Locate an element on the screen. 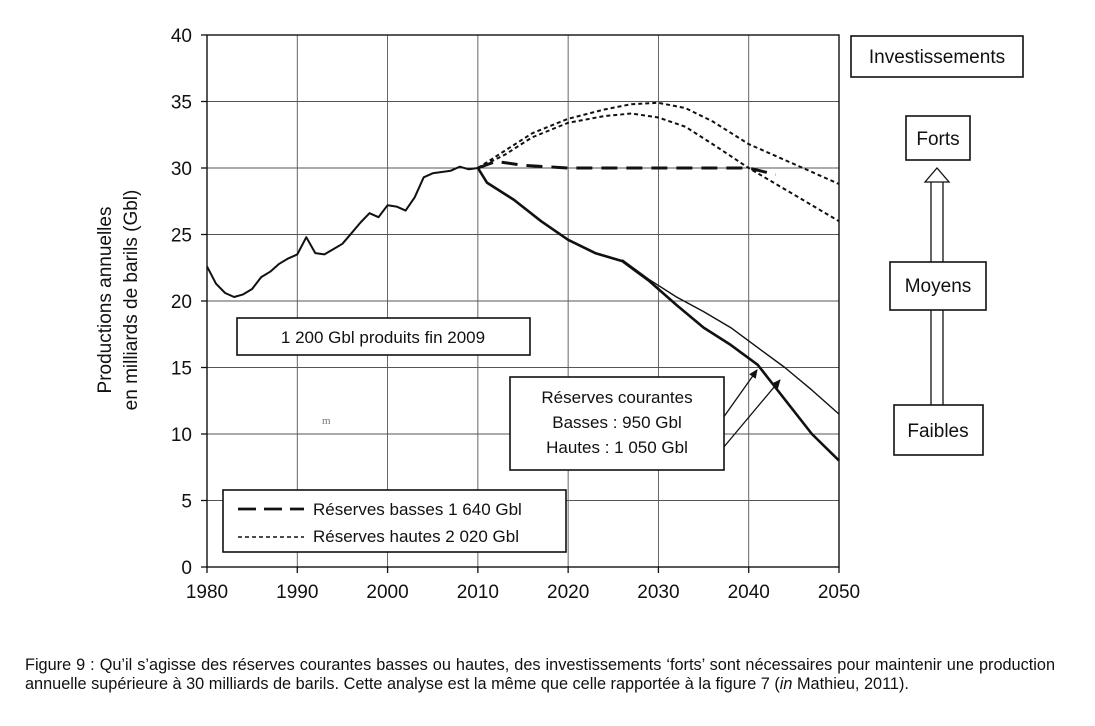  level-faibles: Faibles is located at coordinates (937, 431).